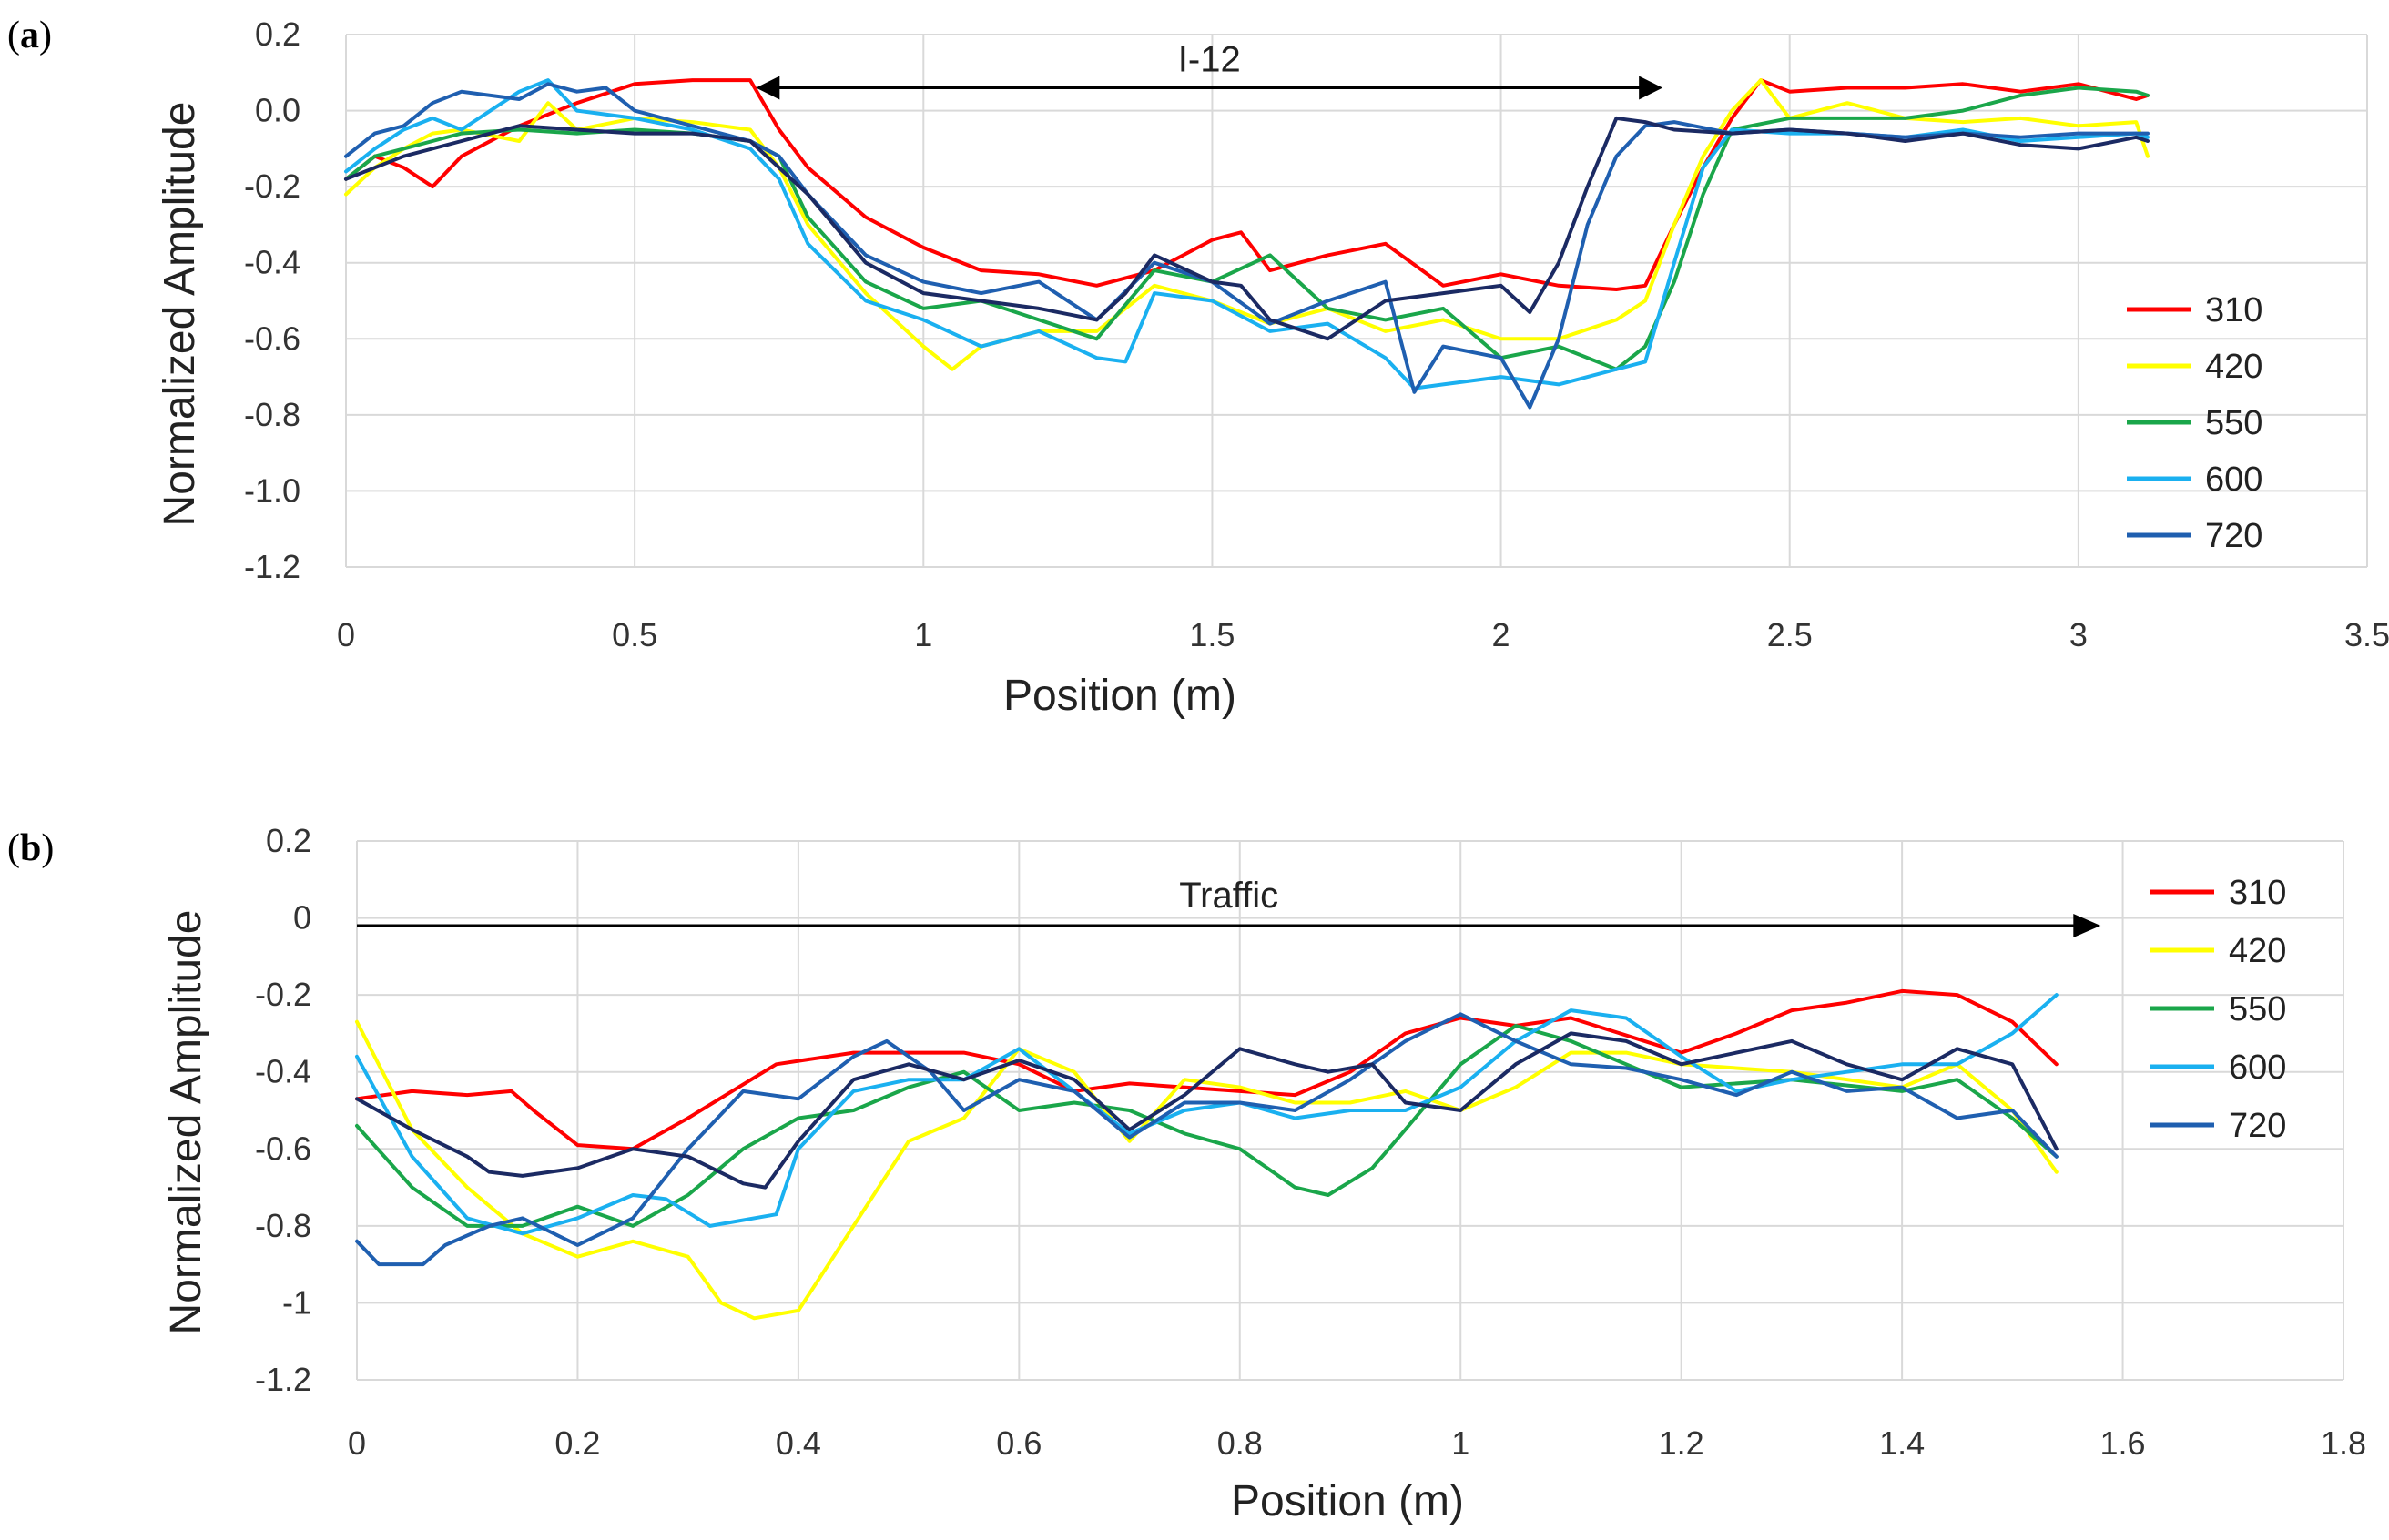 The image size is (2389, 1540). Describe the element at coordinates (1209, 60) in the screenshot. I see `annotation-i-12-text: I-12` at that location.